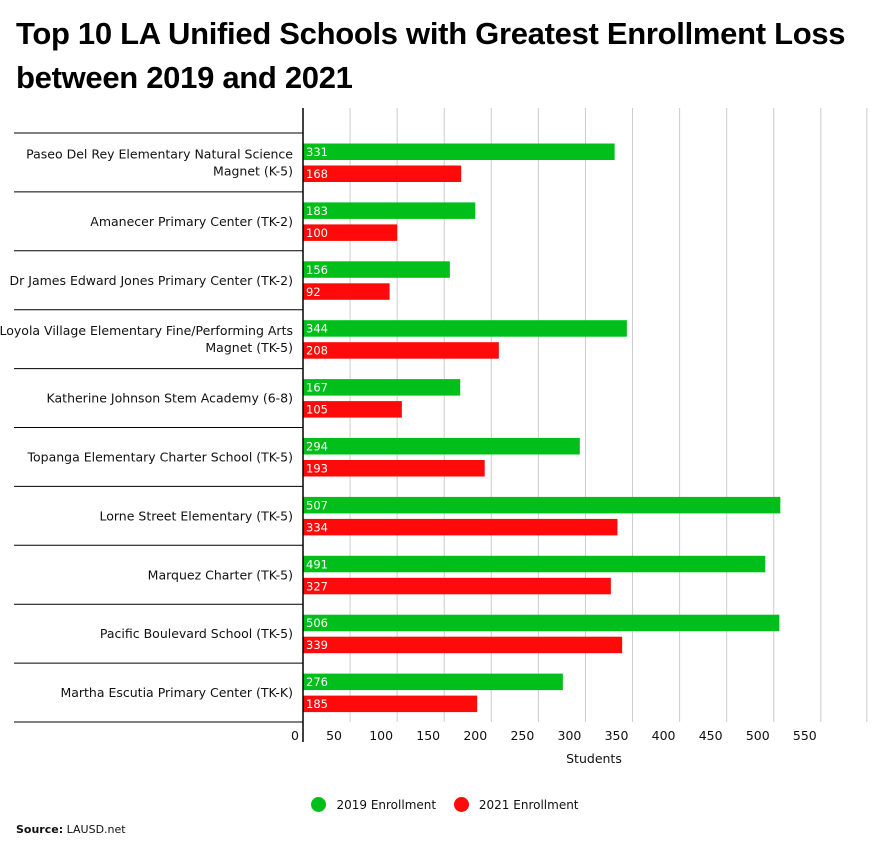 This screenshot has height=864, width=890. Describe the element at coordinates (317, 564) in the screenshot. I see `data-label-2019-7: 491` at that location.